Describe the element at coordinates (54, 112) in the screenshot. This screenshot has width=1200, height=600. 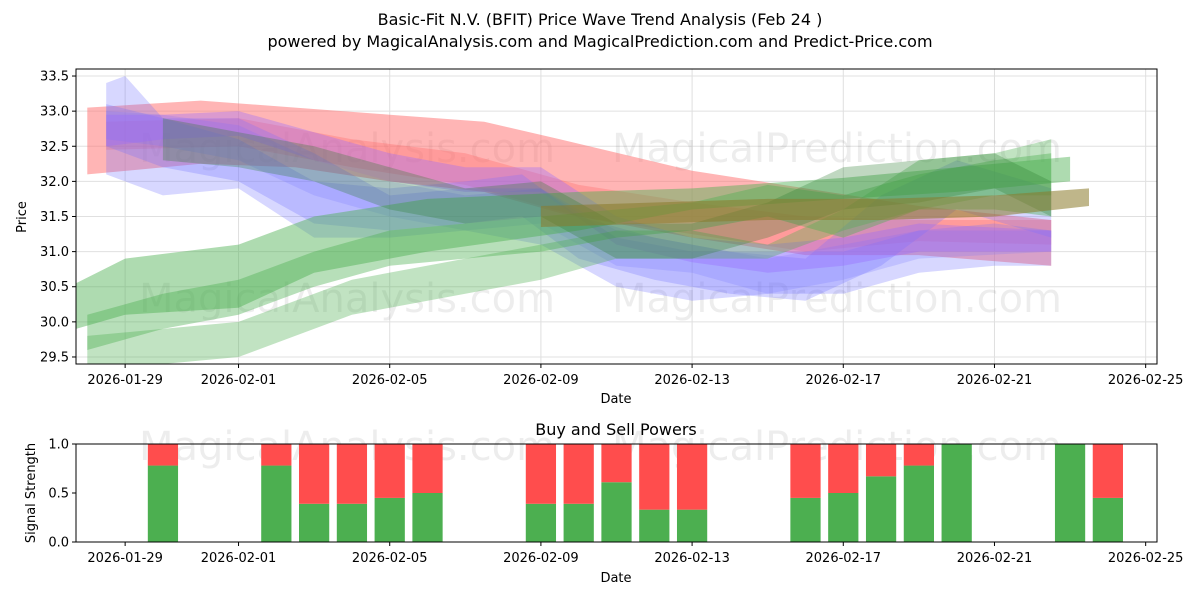
I see `price-y-tick-label: 33.0` at that location.